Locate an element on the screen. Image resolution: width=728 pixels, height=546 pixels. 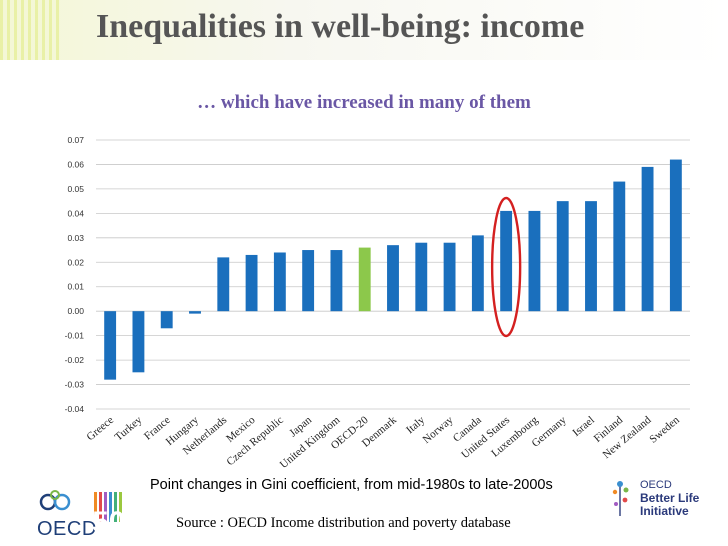
y-tick-label: 0.02 is located at coordinates (75, 262).